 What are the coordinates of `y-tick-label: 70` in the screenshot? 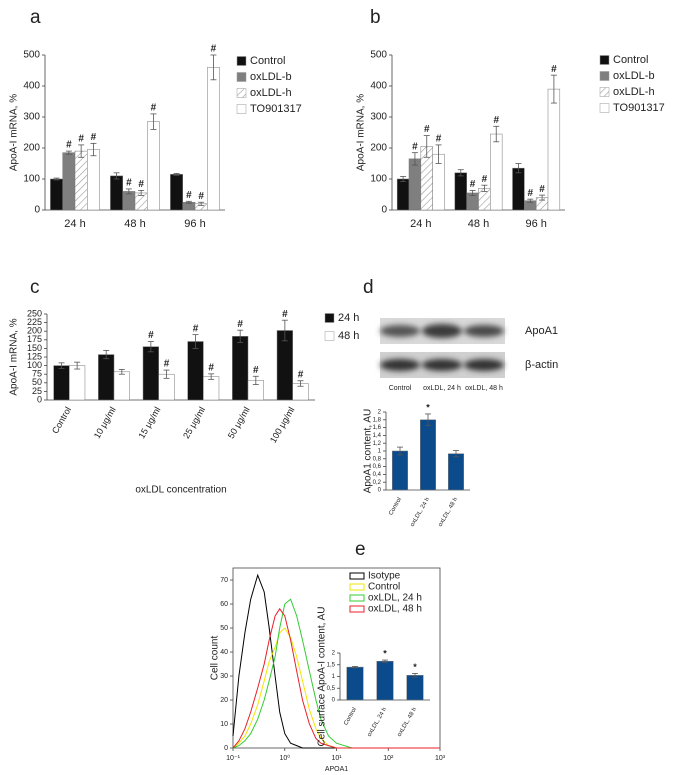 It's located at (224, 580).